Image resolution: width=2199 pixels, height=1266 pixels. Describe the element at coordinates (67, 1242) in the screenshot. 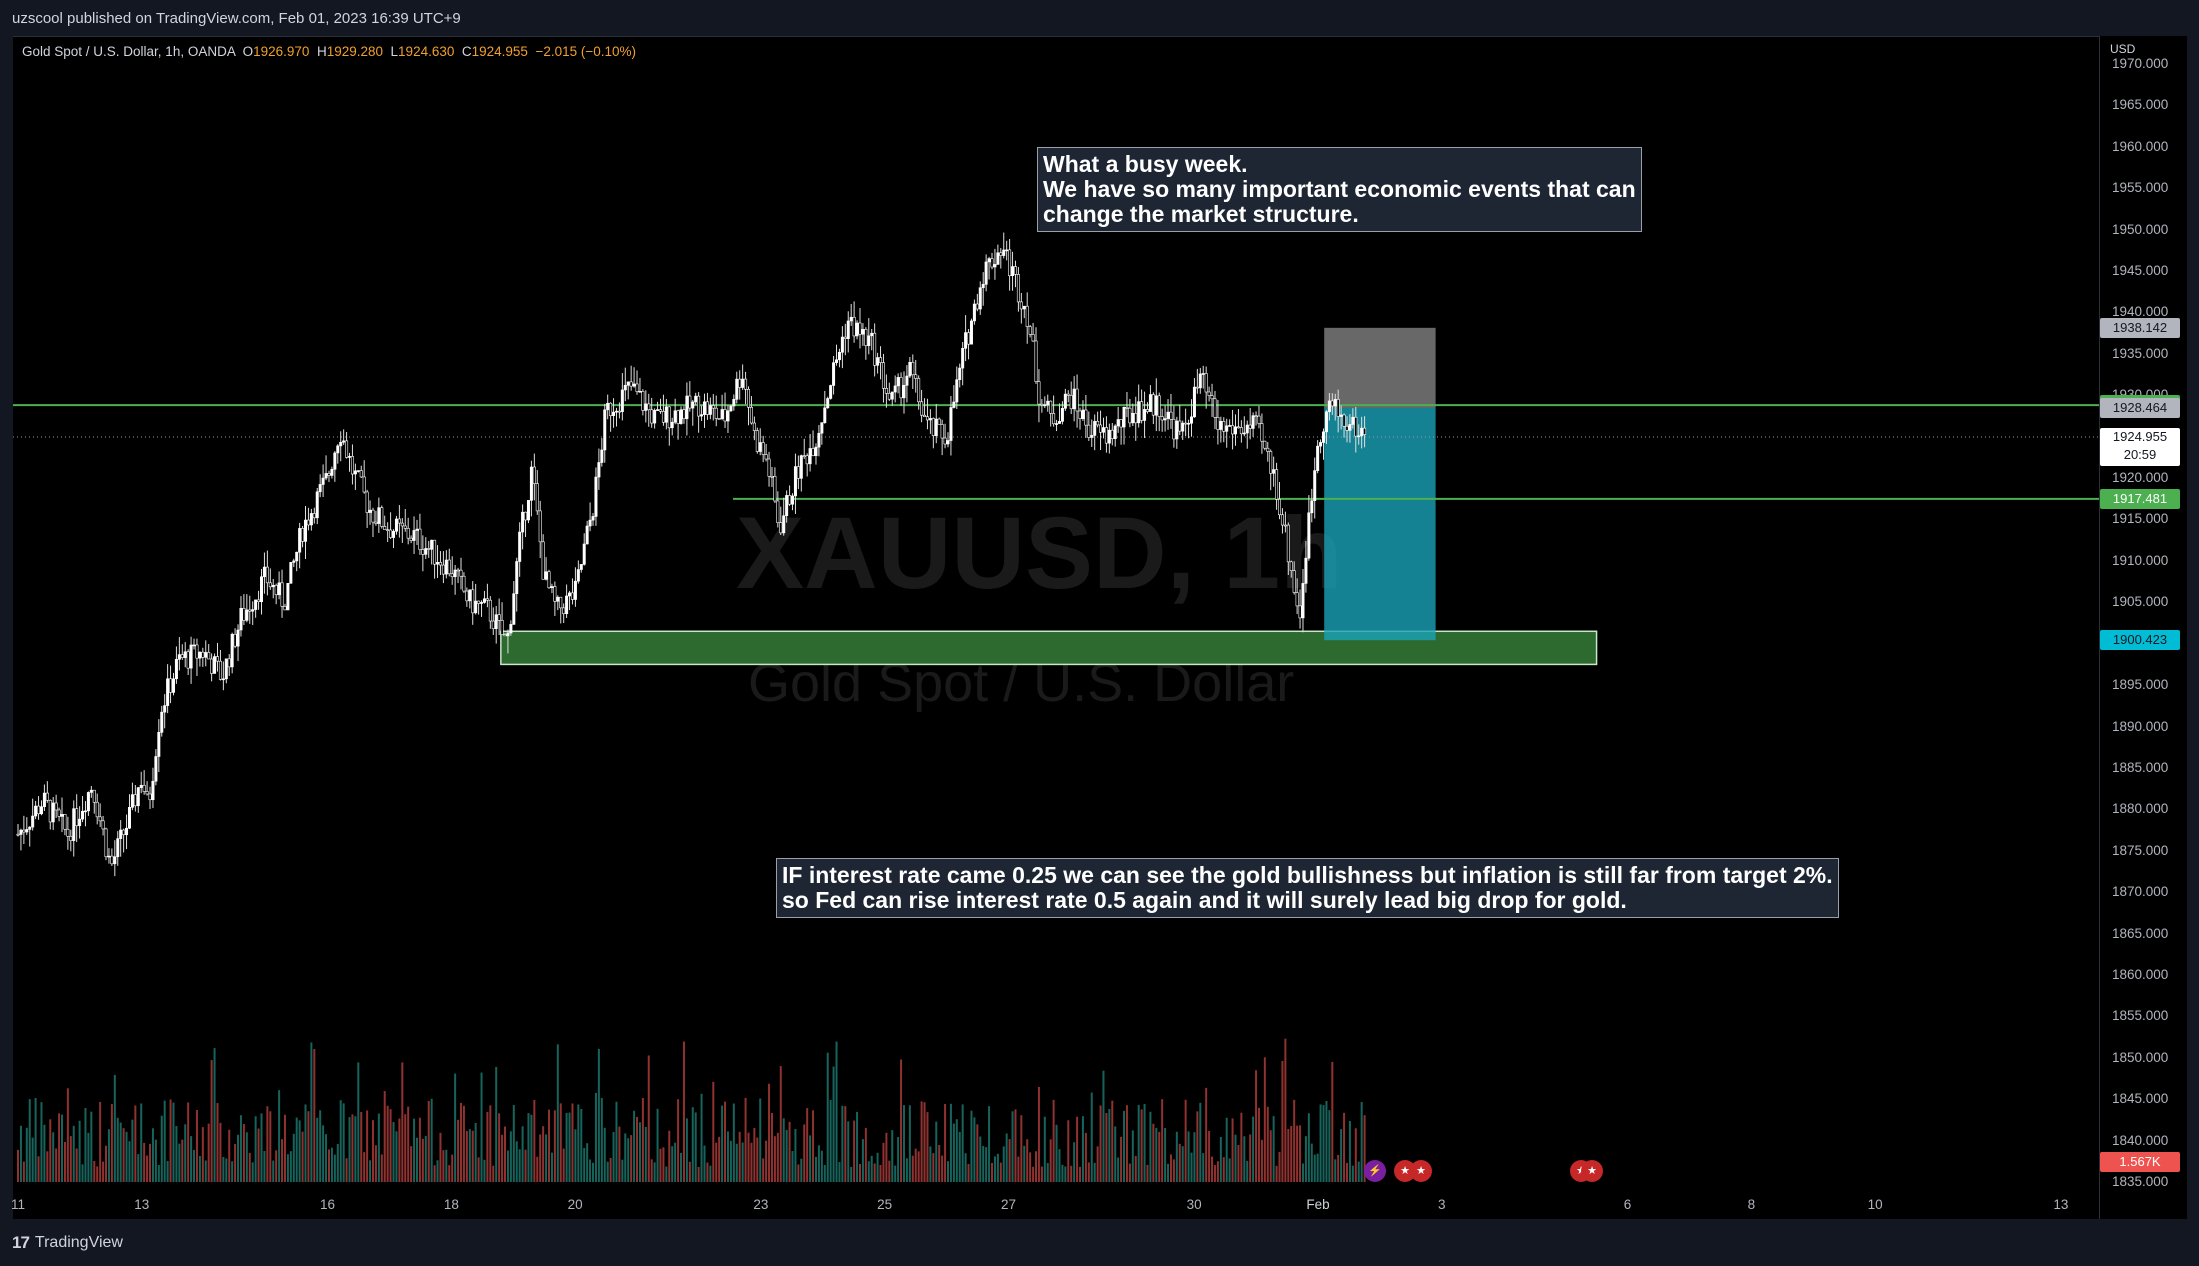

I see `tradingview-logo: 17 TradingView` at that location.